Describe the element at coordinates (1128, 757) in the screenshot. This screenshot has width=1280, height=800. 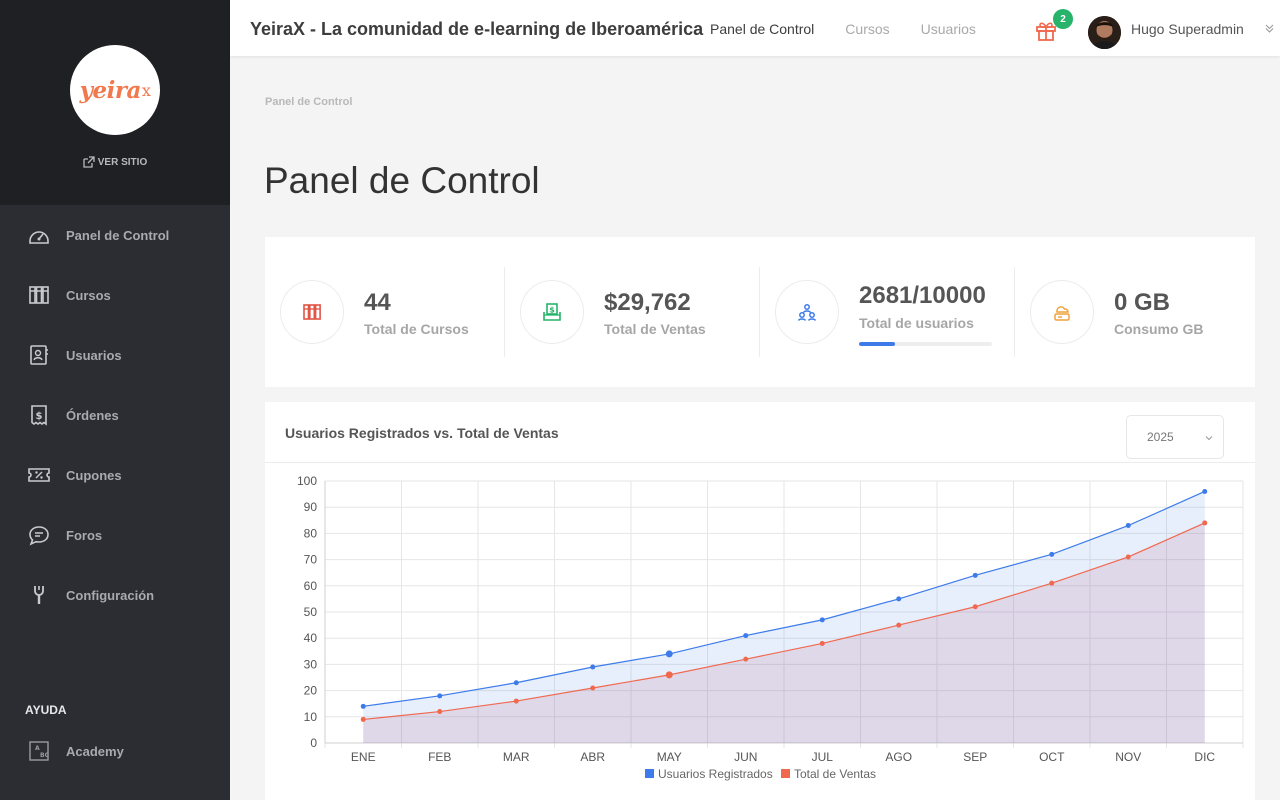
I see `x-tick-label: NOV` at that location.